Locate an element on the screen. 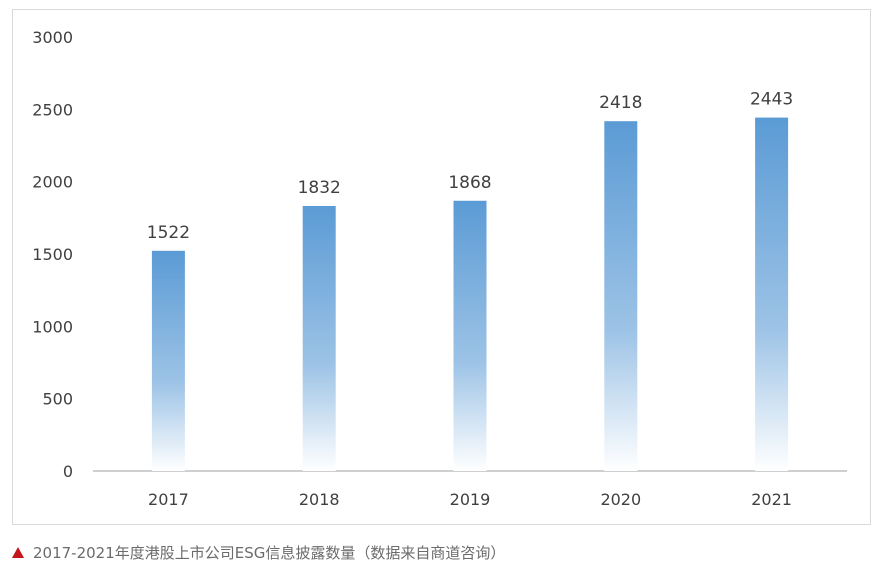 This screenshot has width=882, height=570. bar-2017 is located at coordinates (168, 360).